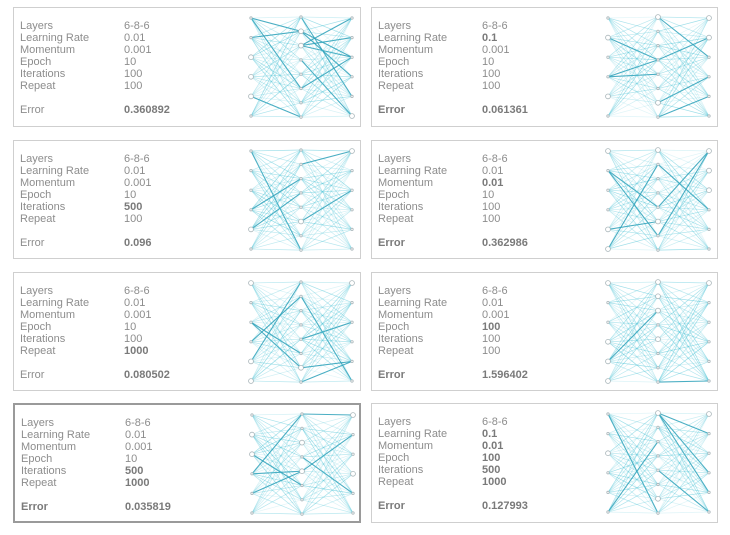 Image resolution: width=730 pixels, height=535 pixels. What do you see at coordinates (505, 375) in the screenshot?
I see `error-value: 1.596402` at bounding box center [505, 375].